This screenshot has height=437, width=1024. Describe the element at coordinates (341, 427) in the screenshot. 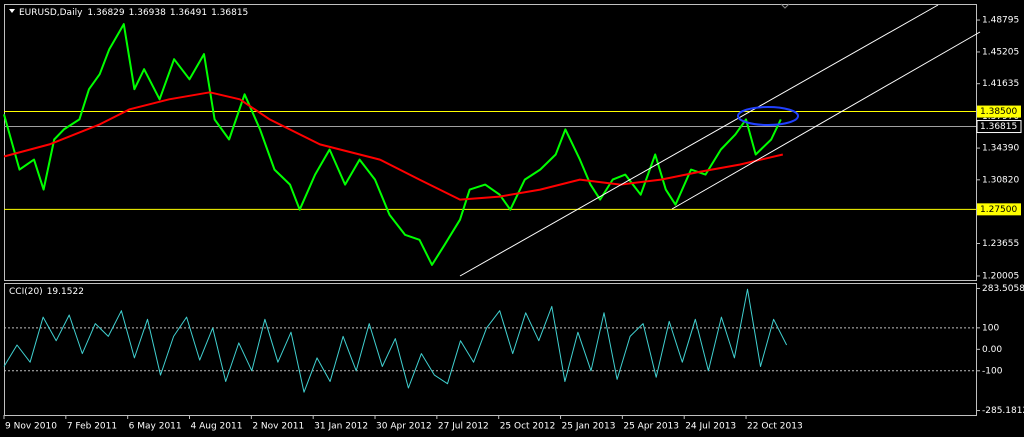

I see `x-tick-label: 31 Jan 2012` at that location.